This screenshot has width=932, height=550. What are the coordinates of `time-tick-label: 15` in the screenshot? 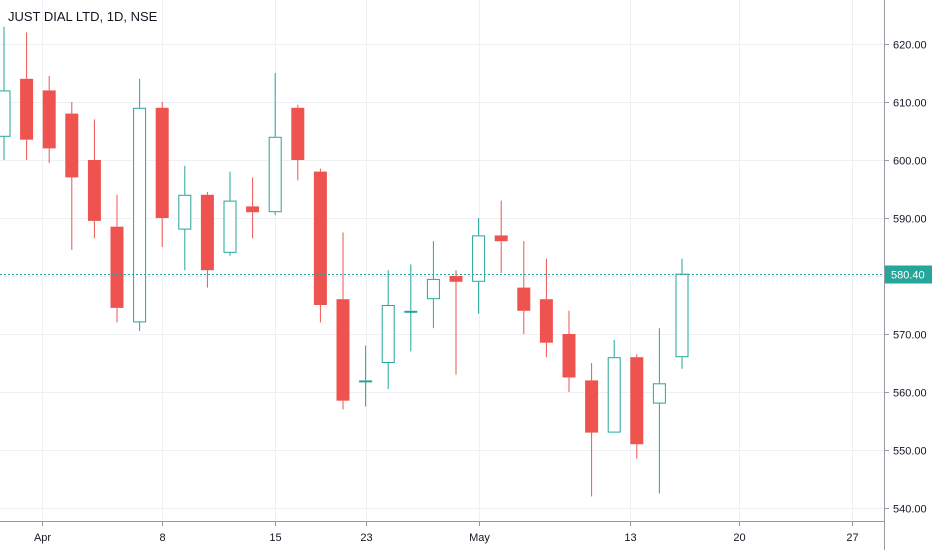 It's located at (275, 538).